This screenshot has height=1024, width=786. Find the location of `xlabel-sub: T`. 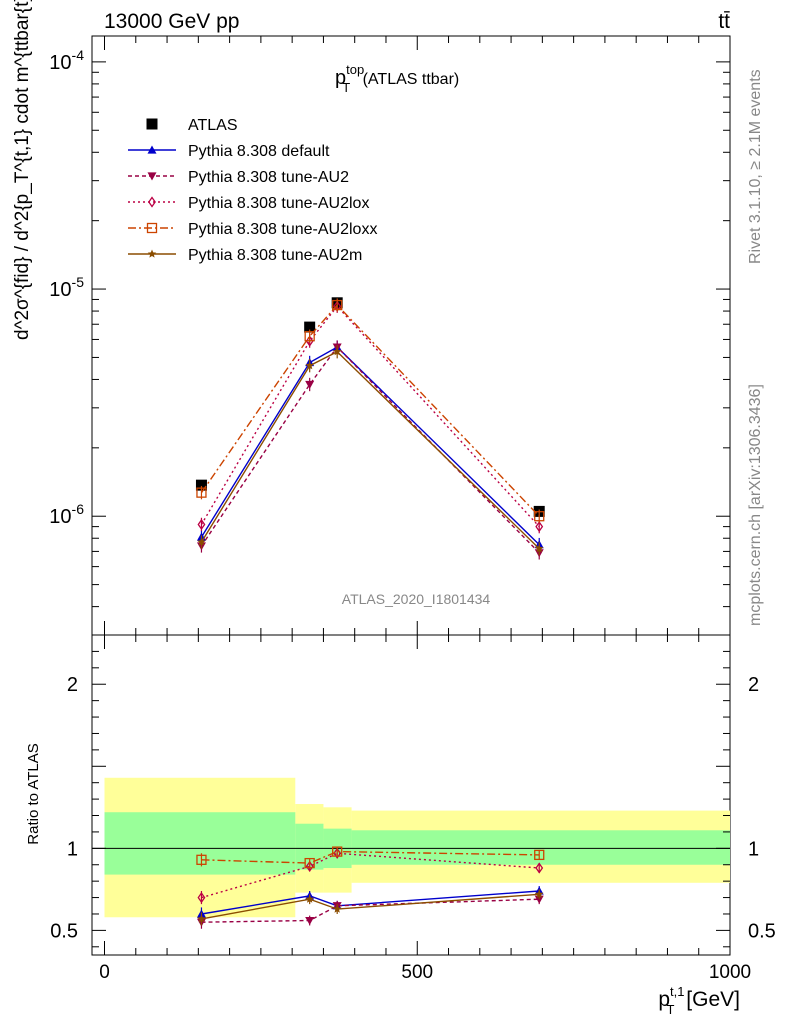

xlabel-sub: T is located at coordinates (671, 1009).